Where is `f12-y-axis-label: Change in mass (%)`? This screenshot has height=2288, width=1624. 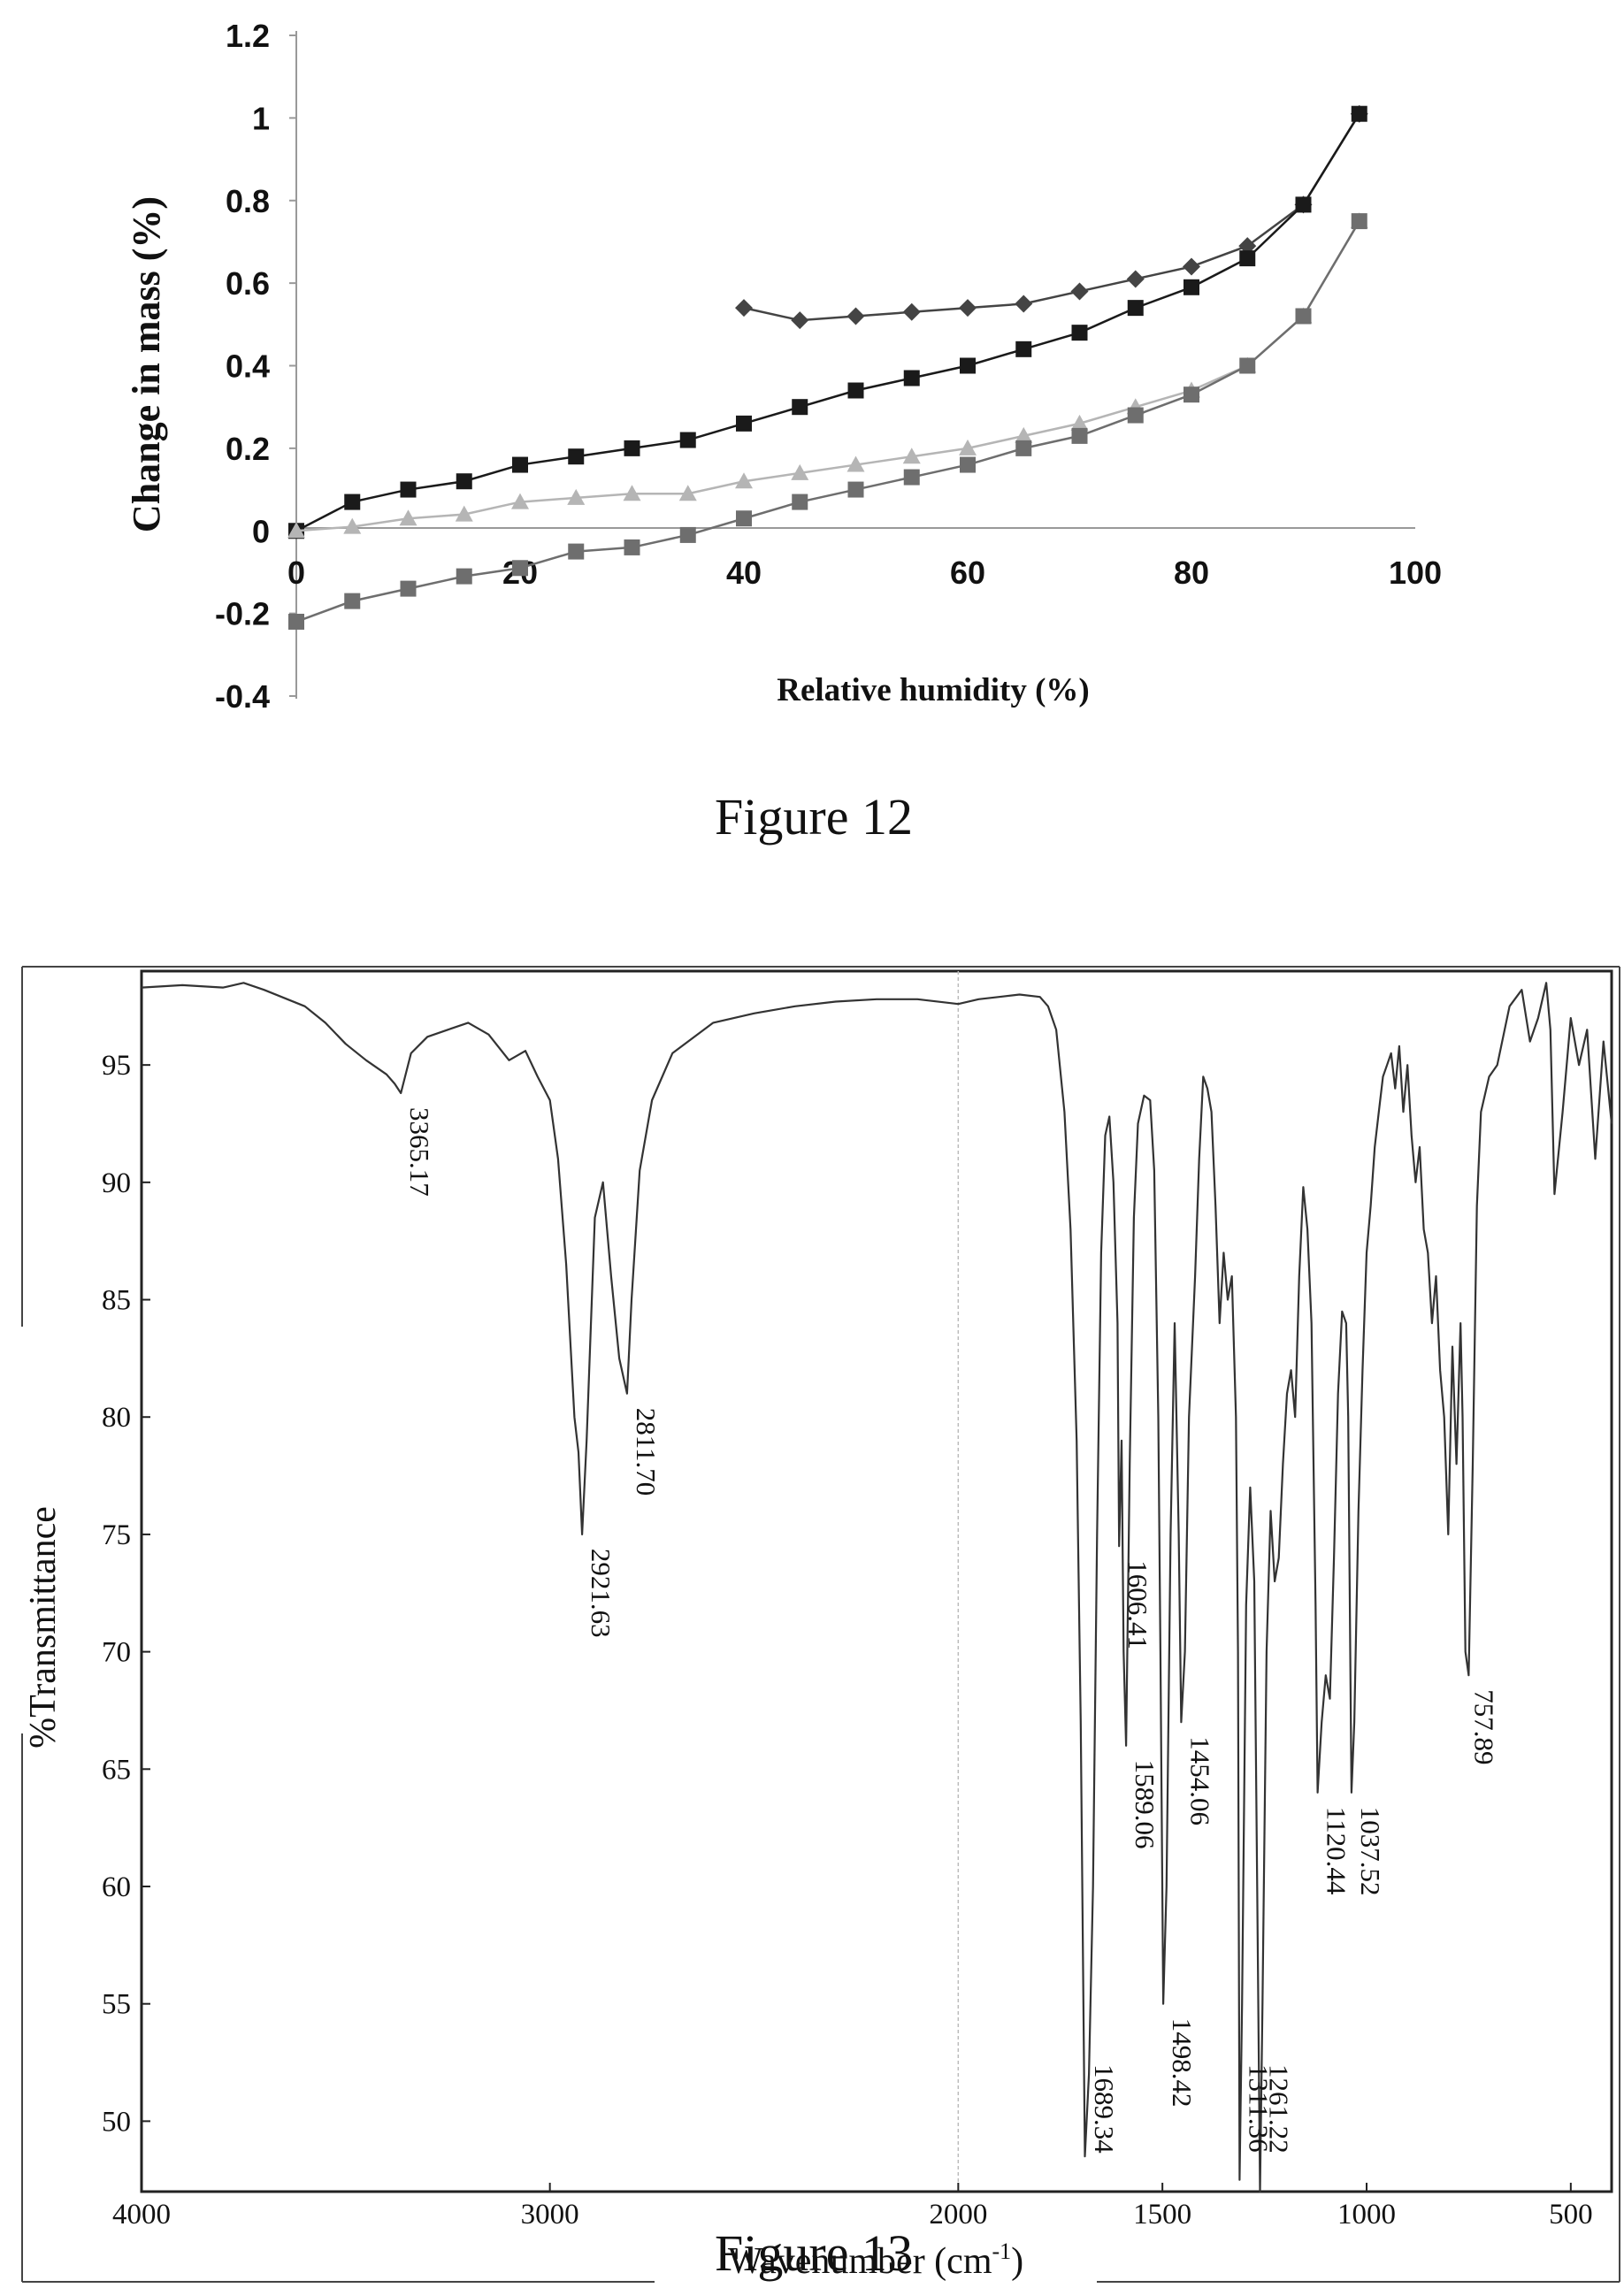
f12-y-axis-label: Change in mass (%) is located at coordinates (146, 364).